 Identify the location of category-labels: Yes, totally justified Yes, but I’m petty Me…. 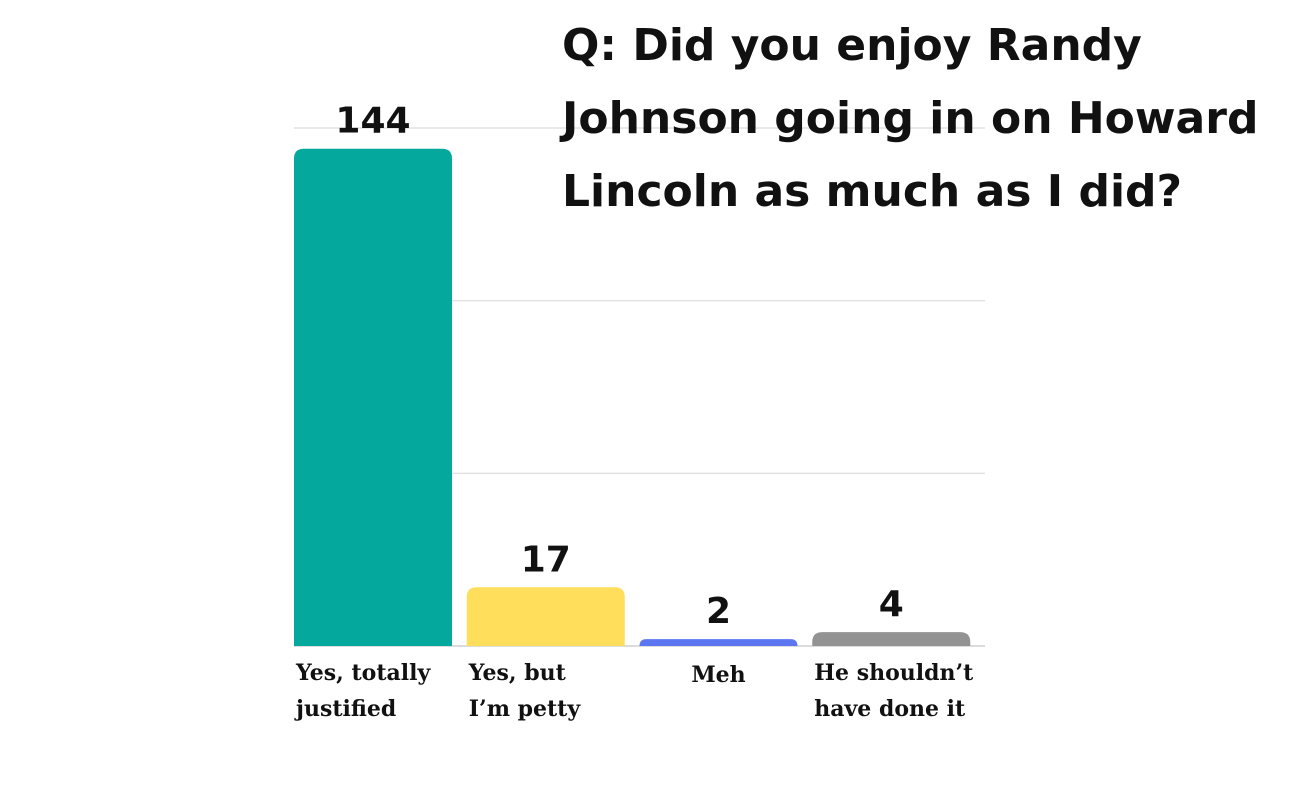
(634, 691).